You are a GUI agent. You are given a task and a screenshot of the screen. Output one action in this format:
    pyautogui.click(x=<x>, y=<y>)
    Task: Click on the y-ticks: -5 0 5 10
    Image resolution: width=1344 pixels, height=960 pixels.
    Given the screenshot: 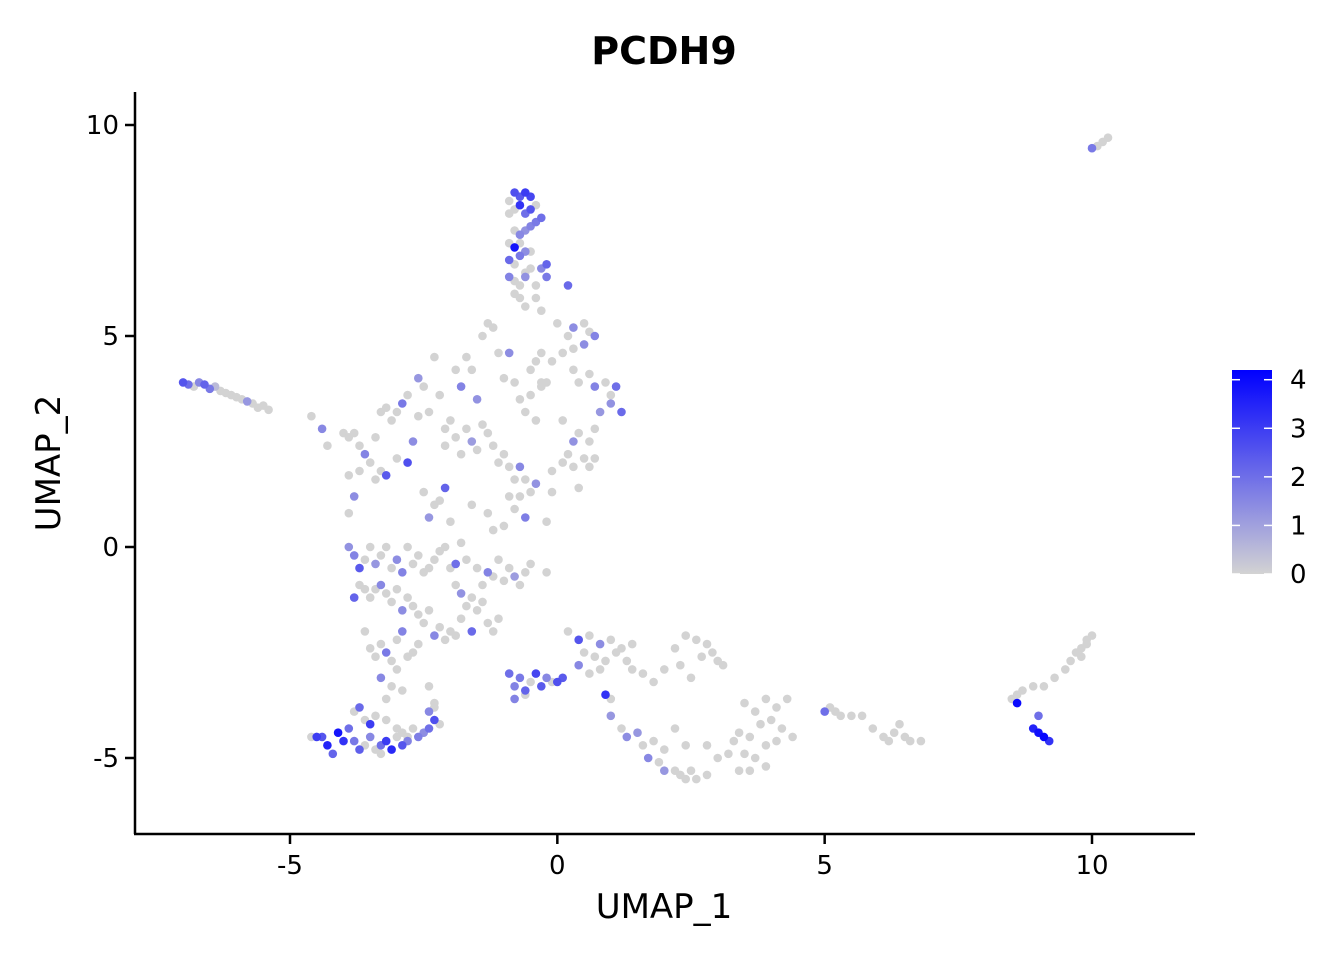 What is the action you would take?
    pyautogui.click(x=110, y=442)
    